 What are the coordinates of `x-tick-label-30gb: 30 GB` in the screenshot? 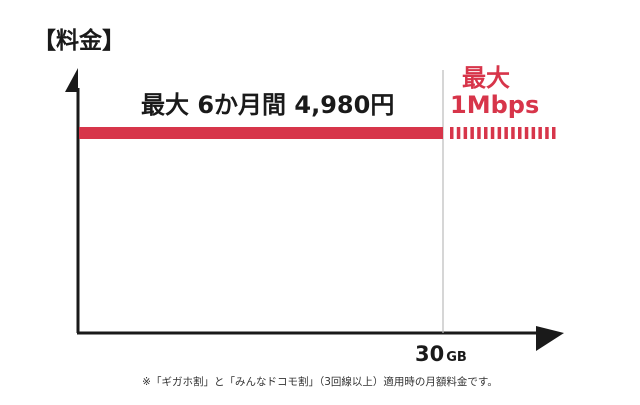 It's located at (441, 354).